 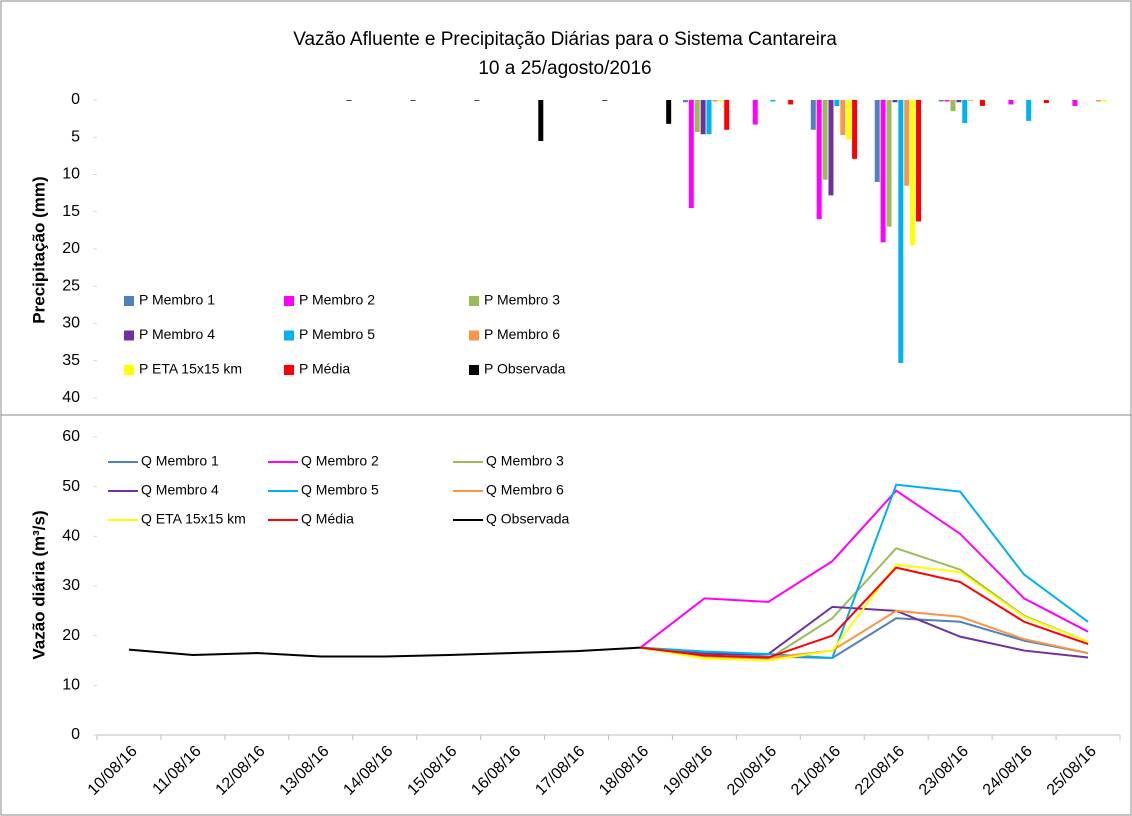 I want to click on legend-label: P Observada, so click(x=525, y=369).